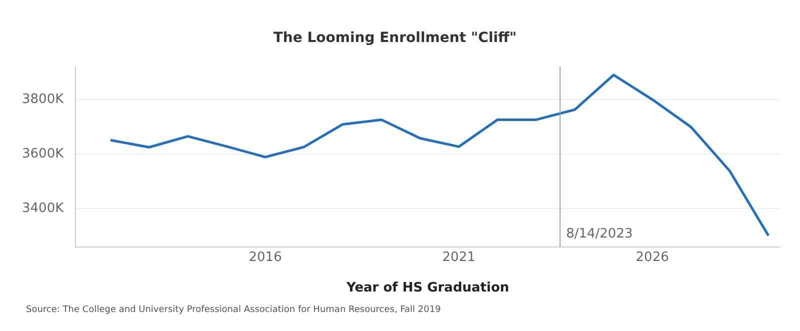 The width and height of the screenshot is (800, 331). What do you see at coordinates (43, 154) in the screenshot?
I see `y-tick-label: 3600K` at bounding box center [43, 154].